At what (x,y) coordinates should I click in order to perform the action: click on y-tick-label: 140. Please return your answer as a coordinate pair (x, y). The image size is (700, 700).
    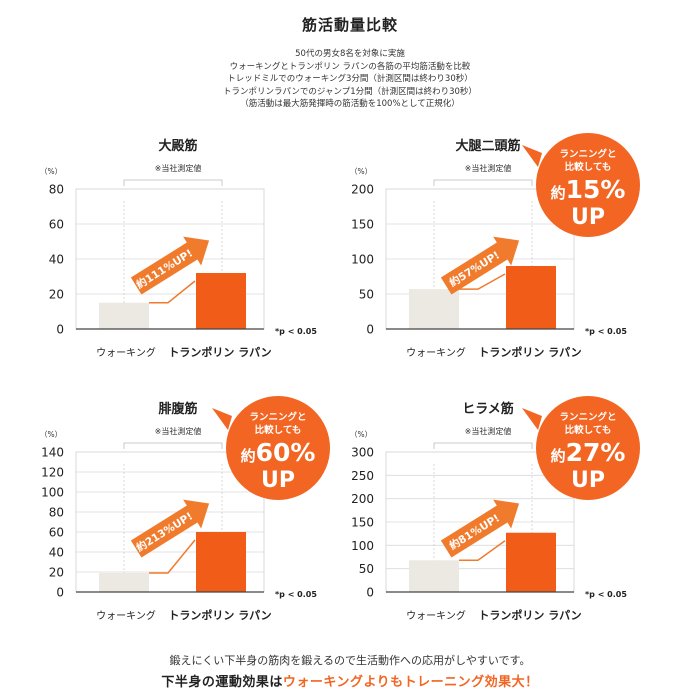
    Looking at the image, I should click on (52, 453).